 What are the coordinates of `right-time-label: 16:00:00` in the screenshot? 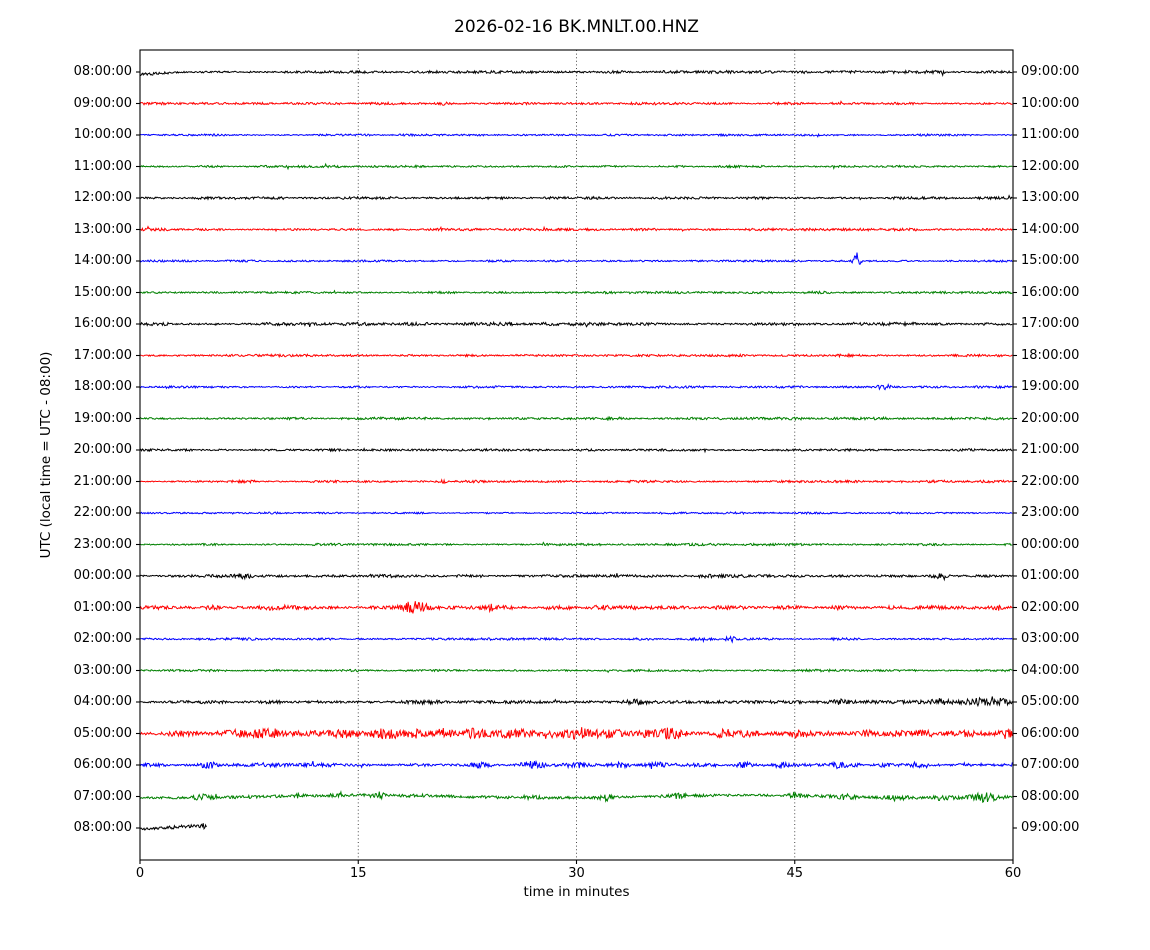 It's located at (1050, 292).